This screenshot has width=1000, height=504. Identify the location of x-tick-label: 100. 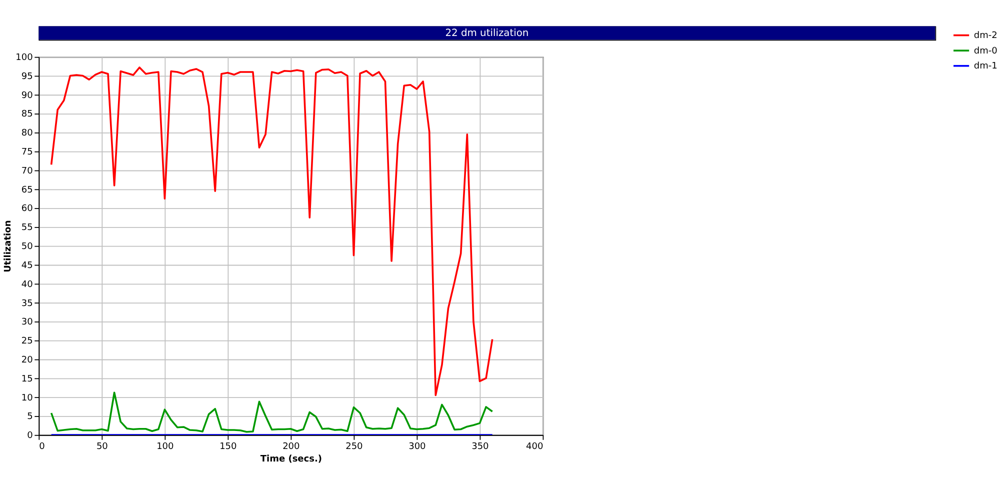
(165, 447).